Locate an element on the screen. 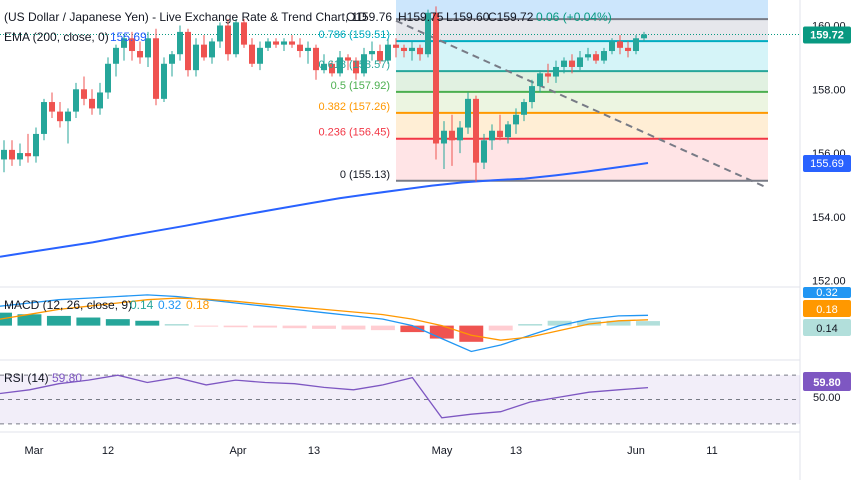 This screenshot has width=855, height=485. rsi-badge: 59.80 is located at coordinates (827, 381).